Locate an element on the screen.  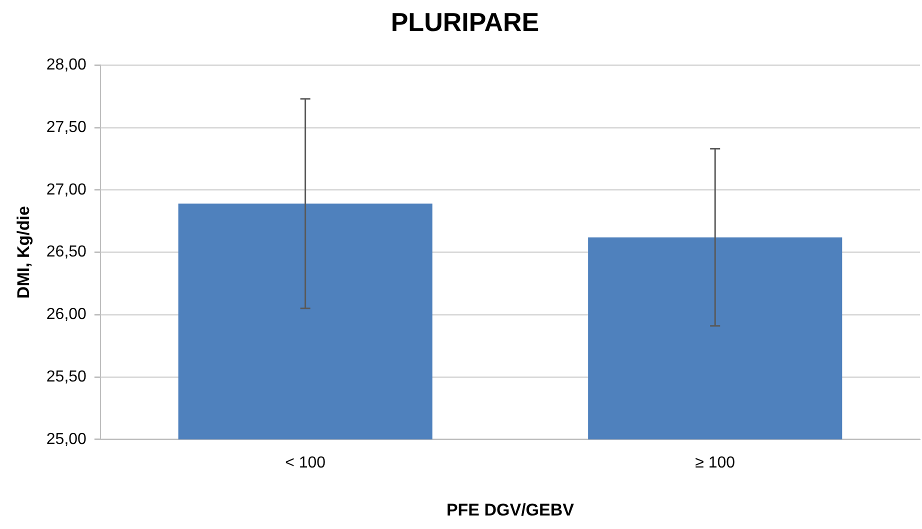
y-tick-label: 27,00 is located at coordinates (66, 189).